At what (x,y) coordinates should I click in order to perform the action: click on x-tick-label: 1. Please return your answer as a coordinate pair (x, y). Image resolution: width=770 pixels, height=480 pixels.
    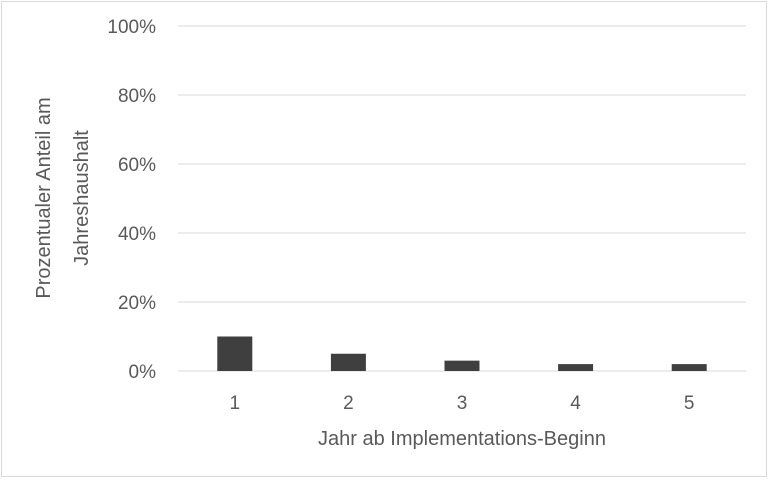
    Looking at the image, I should click on (235, 403).